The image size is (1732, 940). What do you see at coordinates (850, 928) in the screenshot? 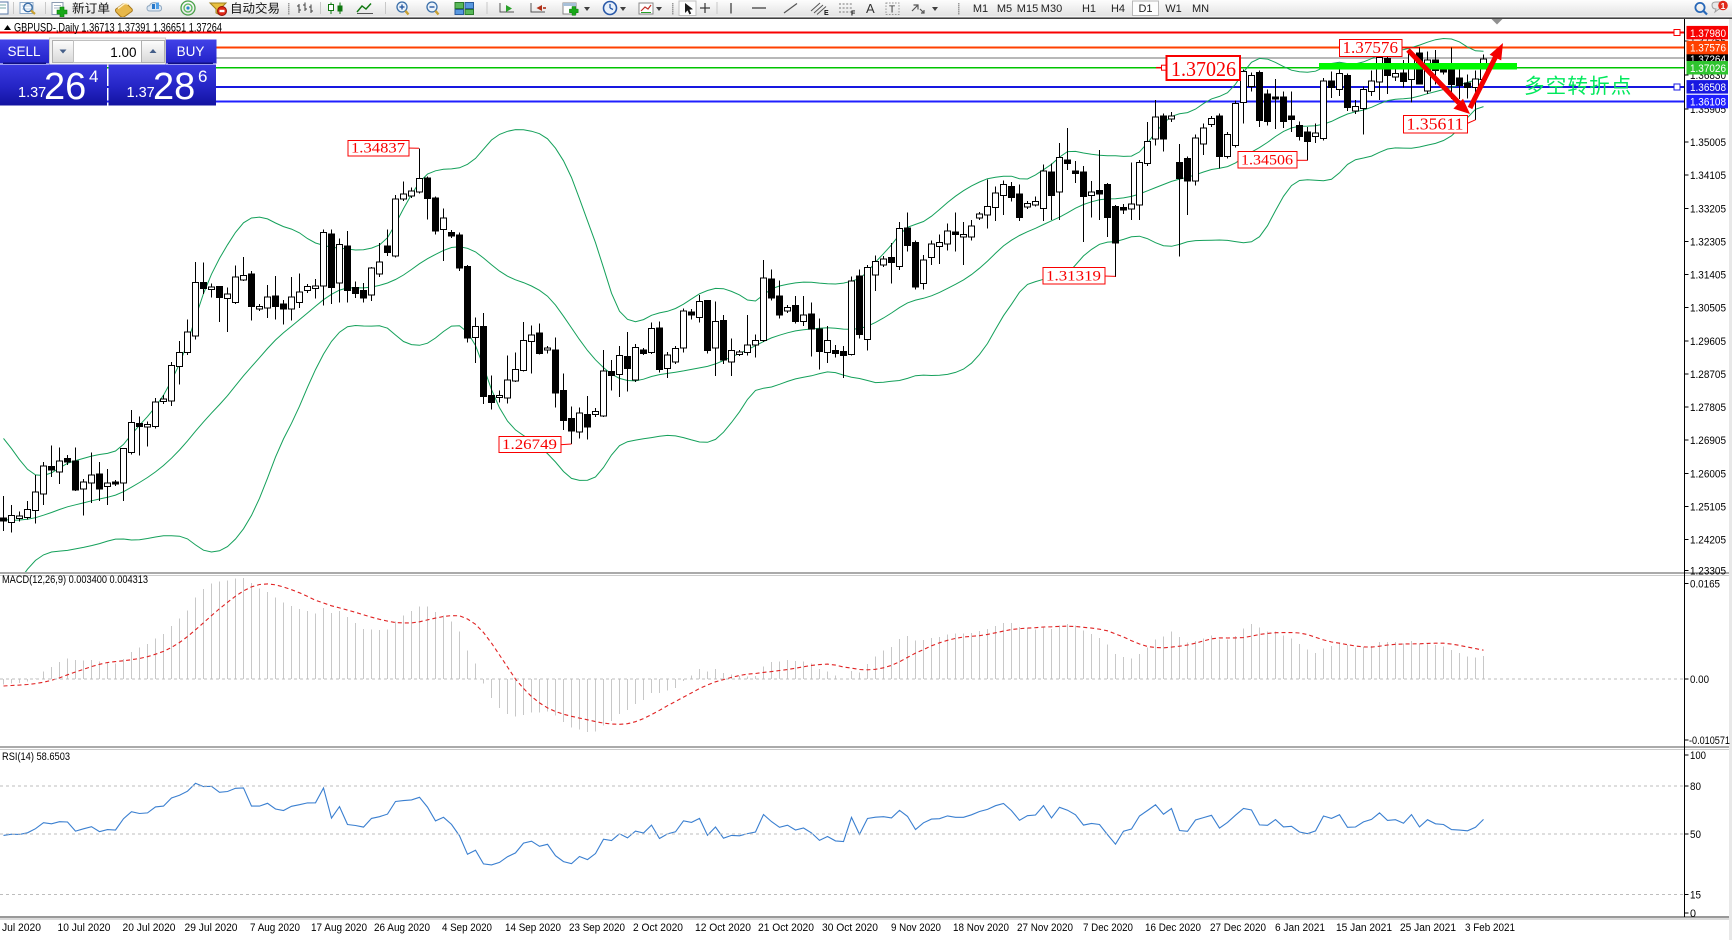
I see `svg-text: 30 Oct 2020` at bounding box center [850, 928].